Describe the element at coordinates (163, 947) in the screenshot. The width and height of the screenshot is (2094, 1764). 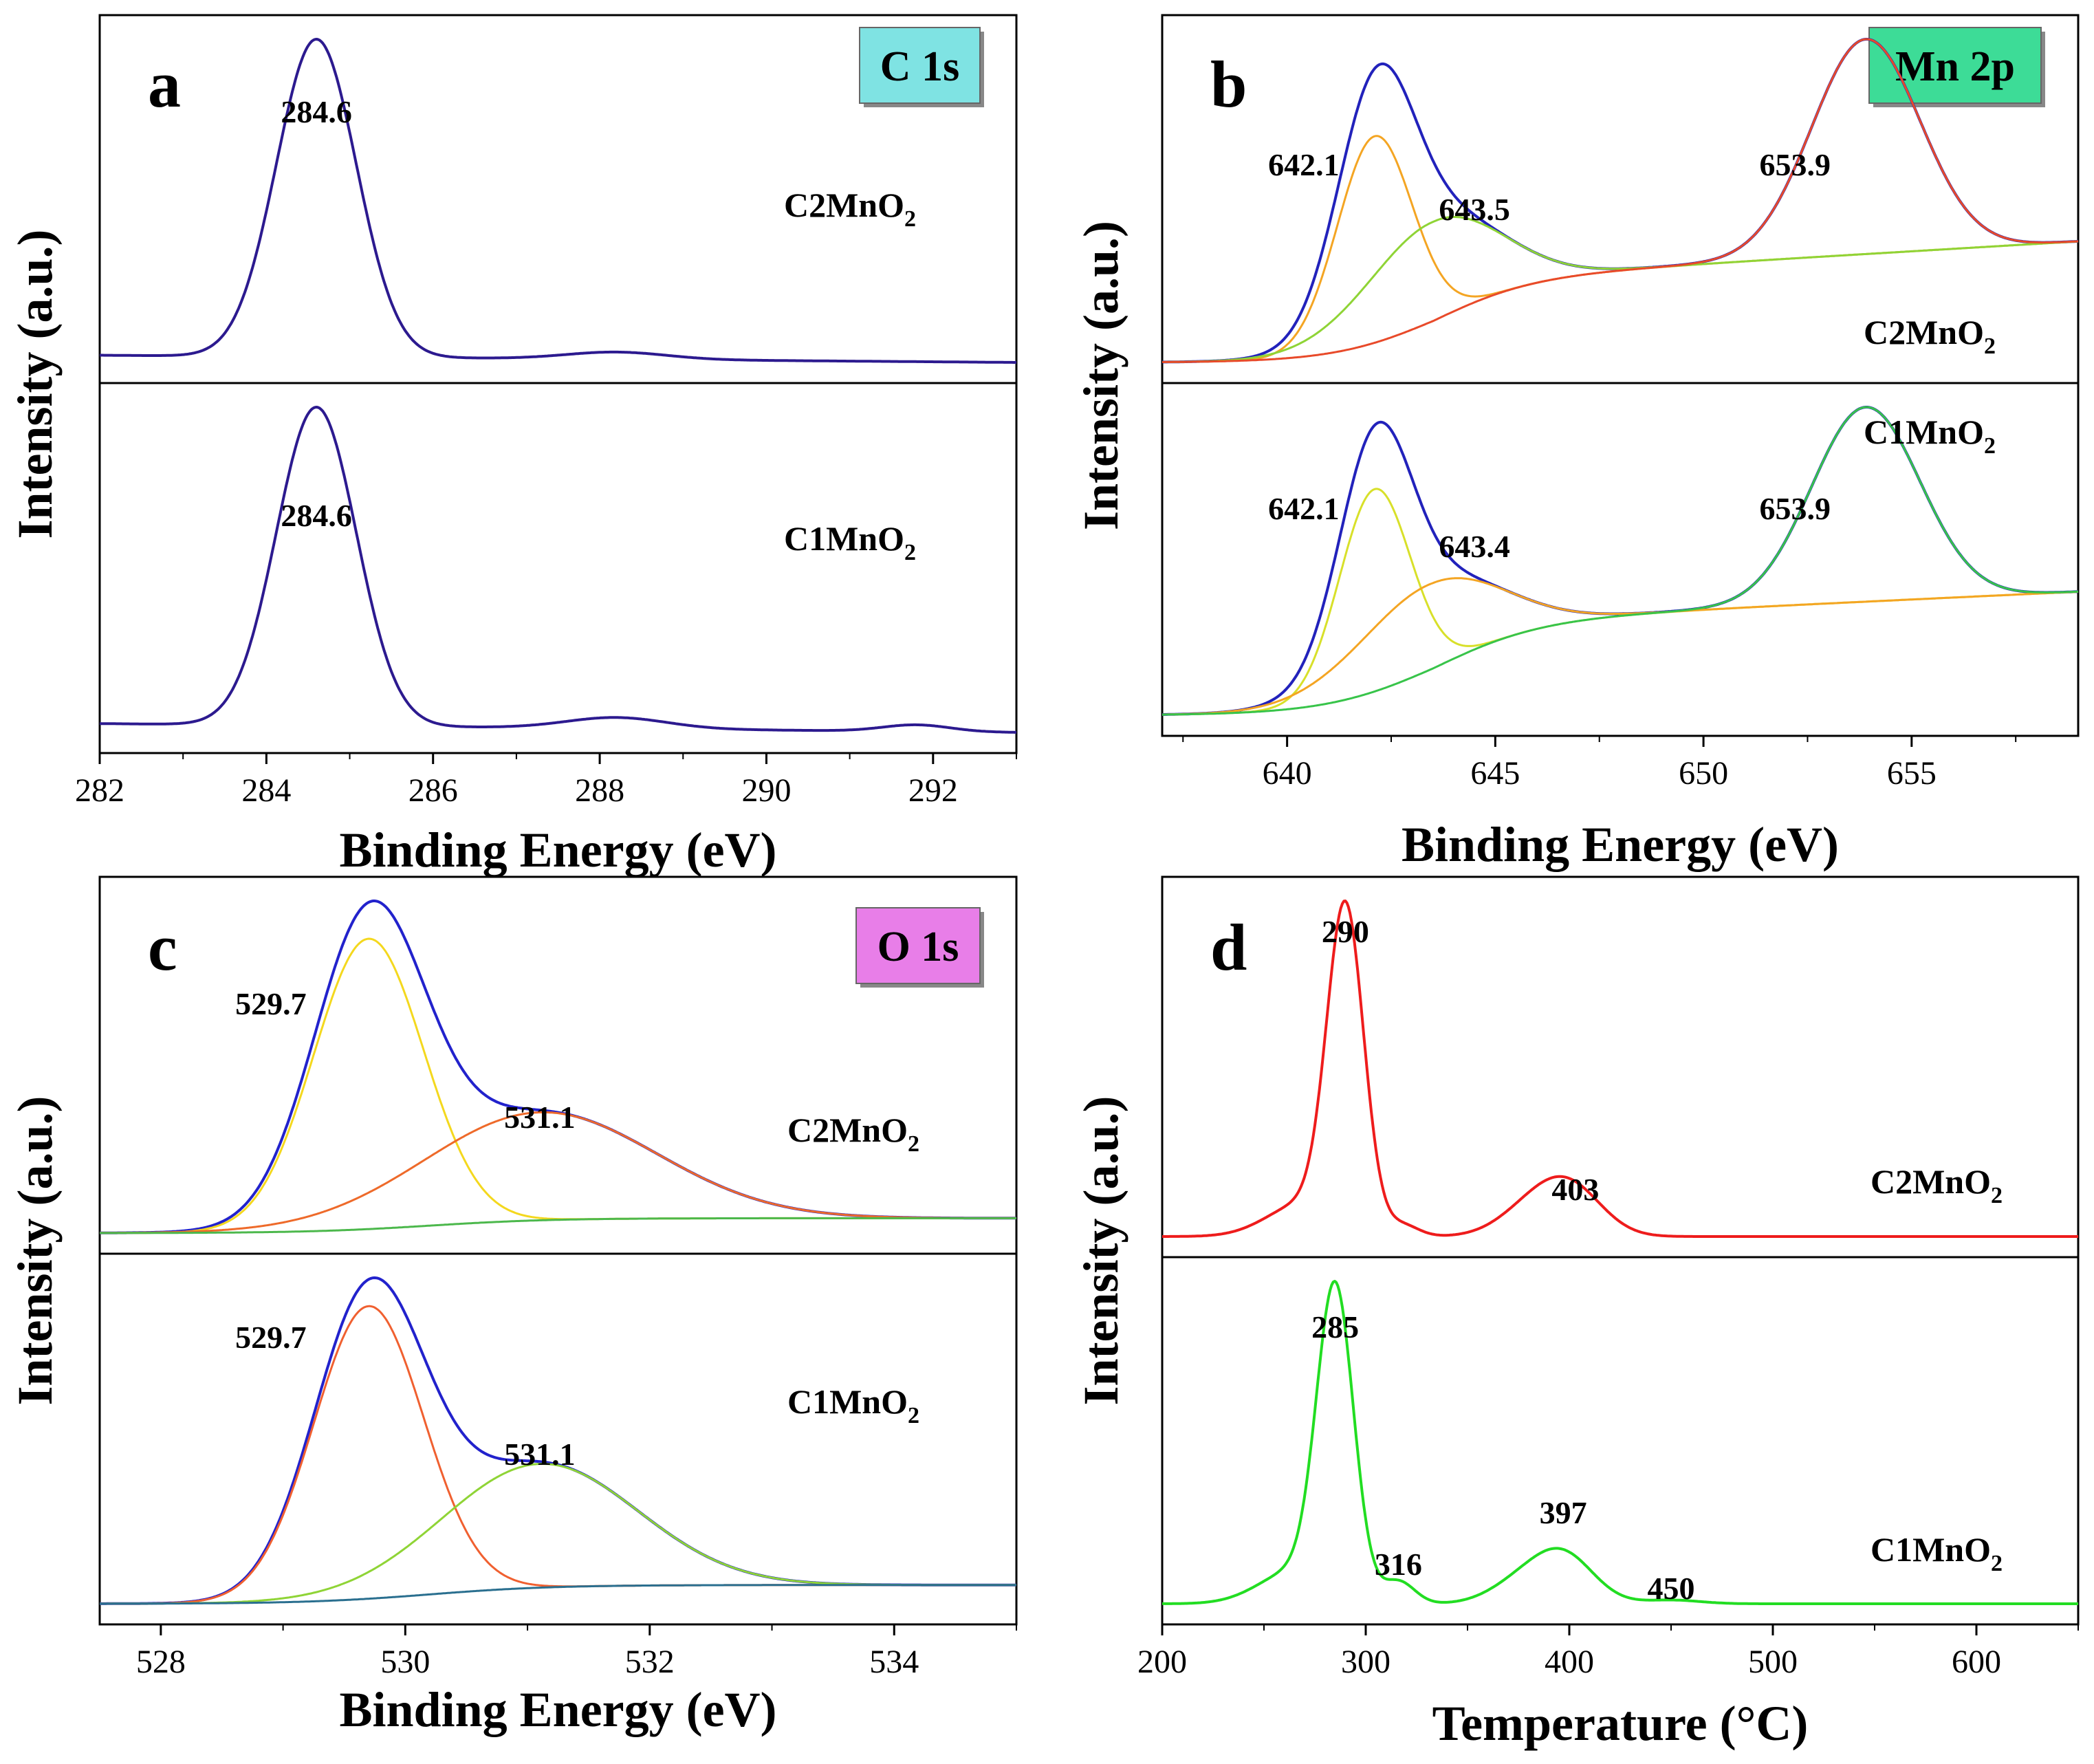
I see `panel-letter: c` at that location.